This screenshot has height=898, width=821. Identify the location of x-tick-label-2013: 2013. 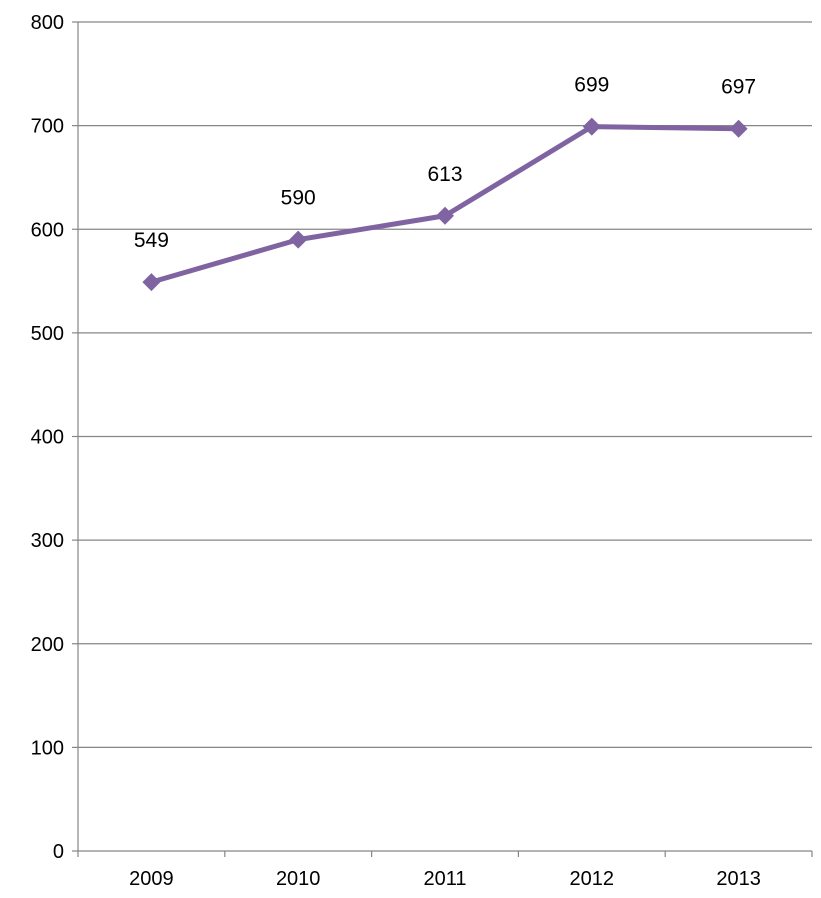
(738, 879).